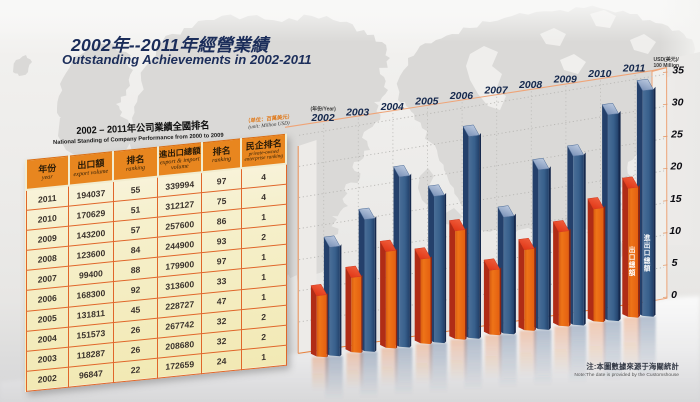 This screenshot has width=700, height=402. What do you see at coordinates (634, 69) in the screenshot?
I see `svg-text: 2011` at bounding box center [634, 69].